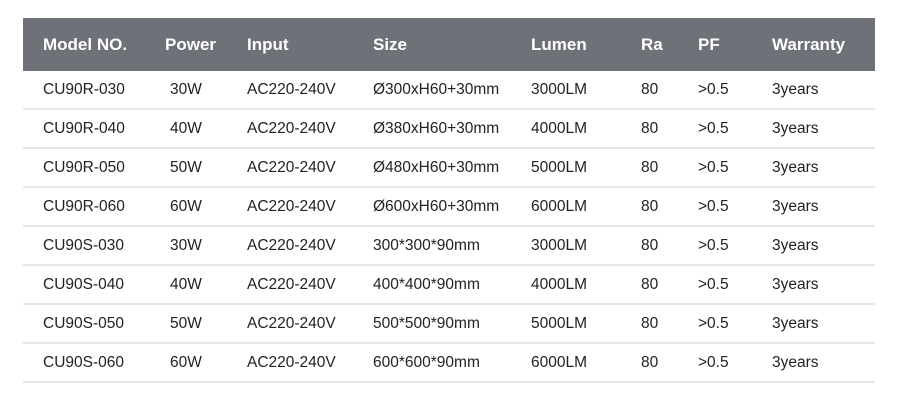  Describe the element at coordinates (449, 44) in the screenshot. I see `table-header: Model NO. Power Input Size Lumen Ra PF Warranty` at that location.